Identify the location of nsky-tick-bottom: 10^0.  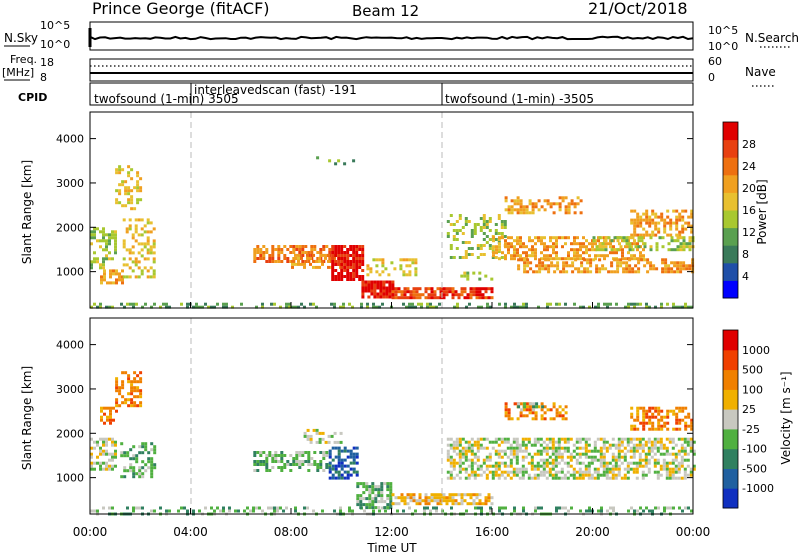
(55, 44).